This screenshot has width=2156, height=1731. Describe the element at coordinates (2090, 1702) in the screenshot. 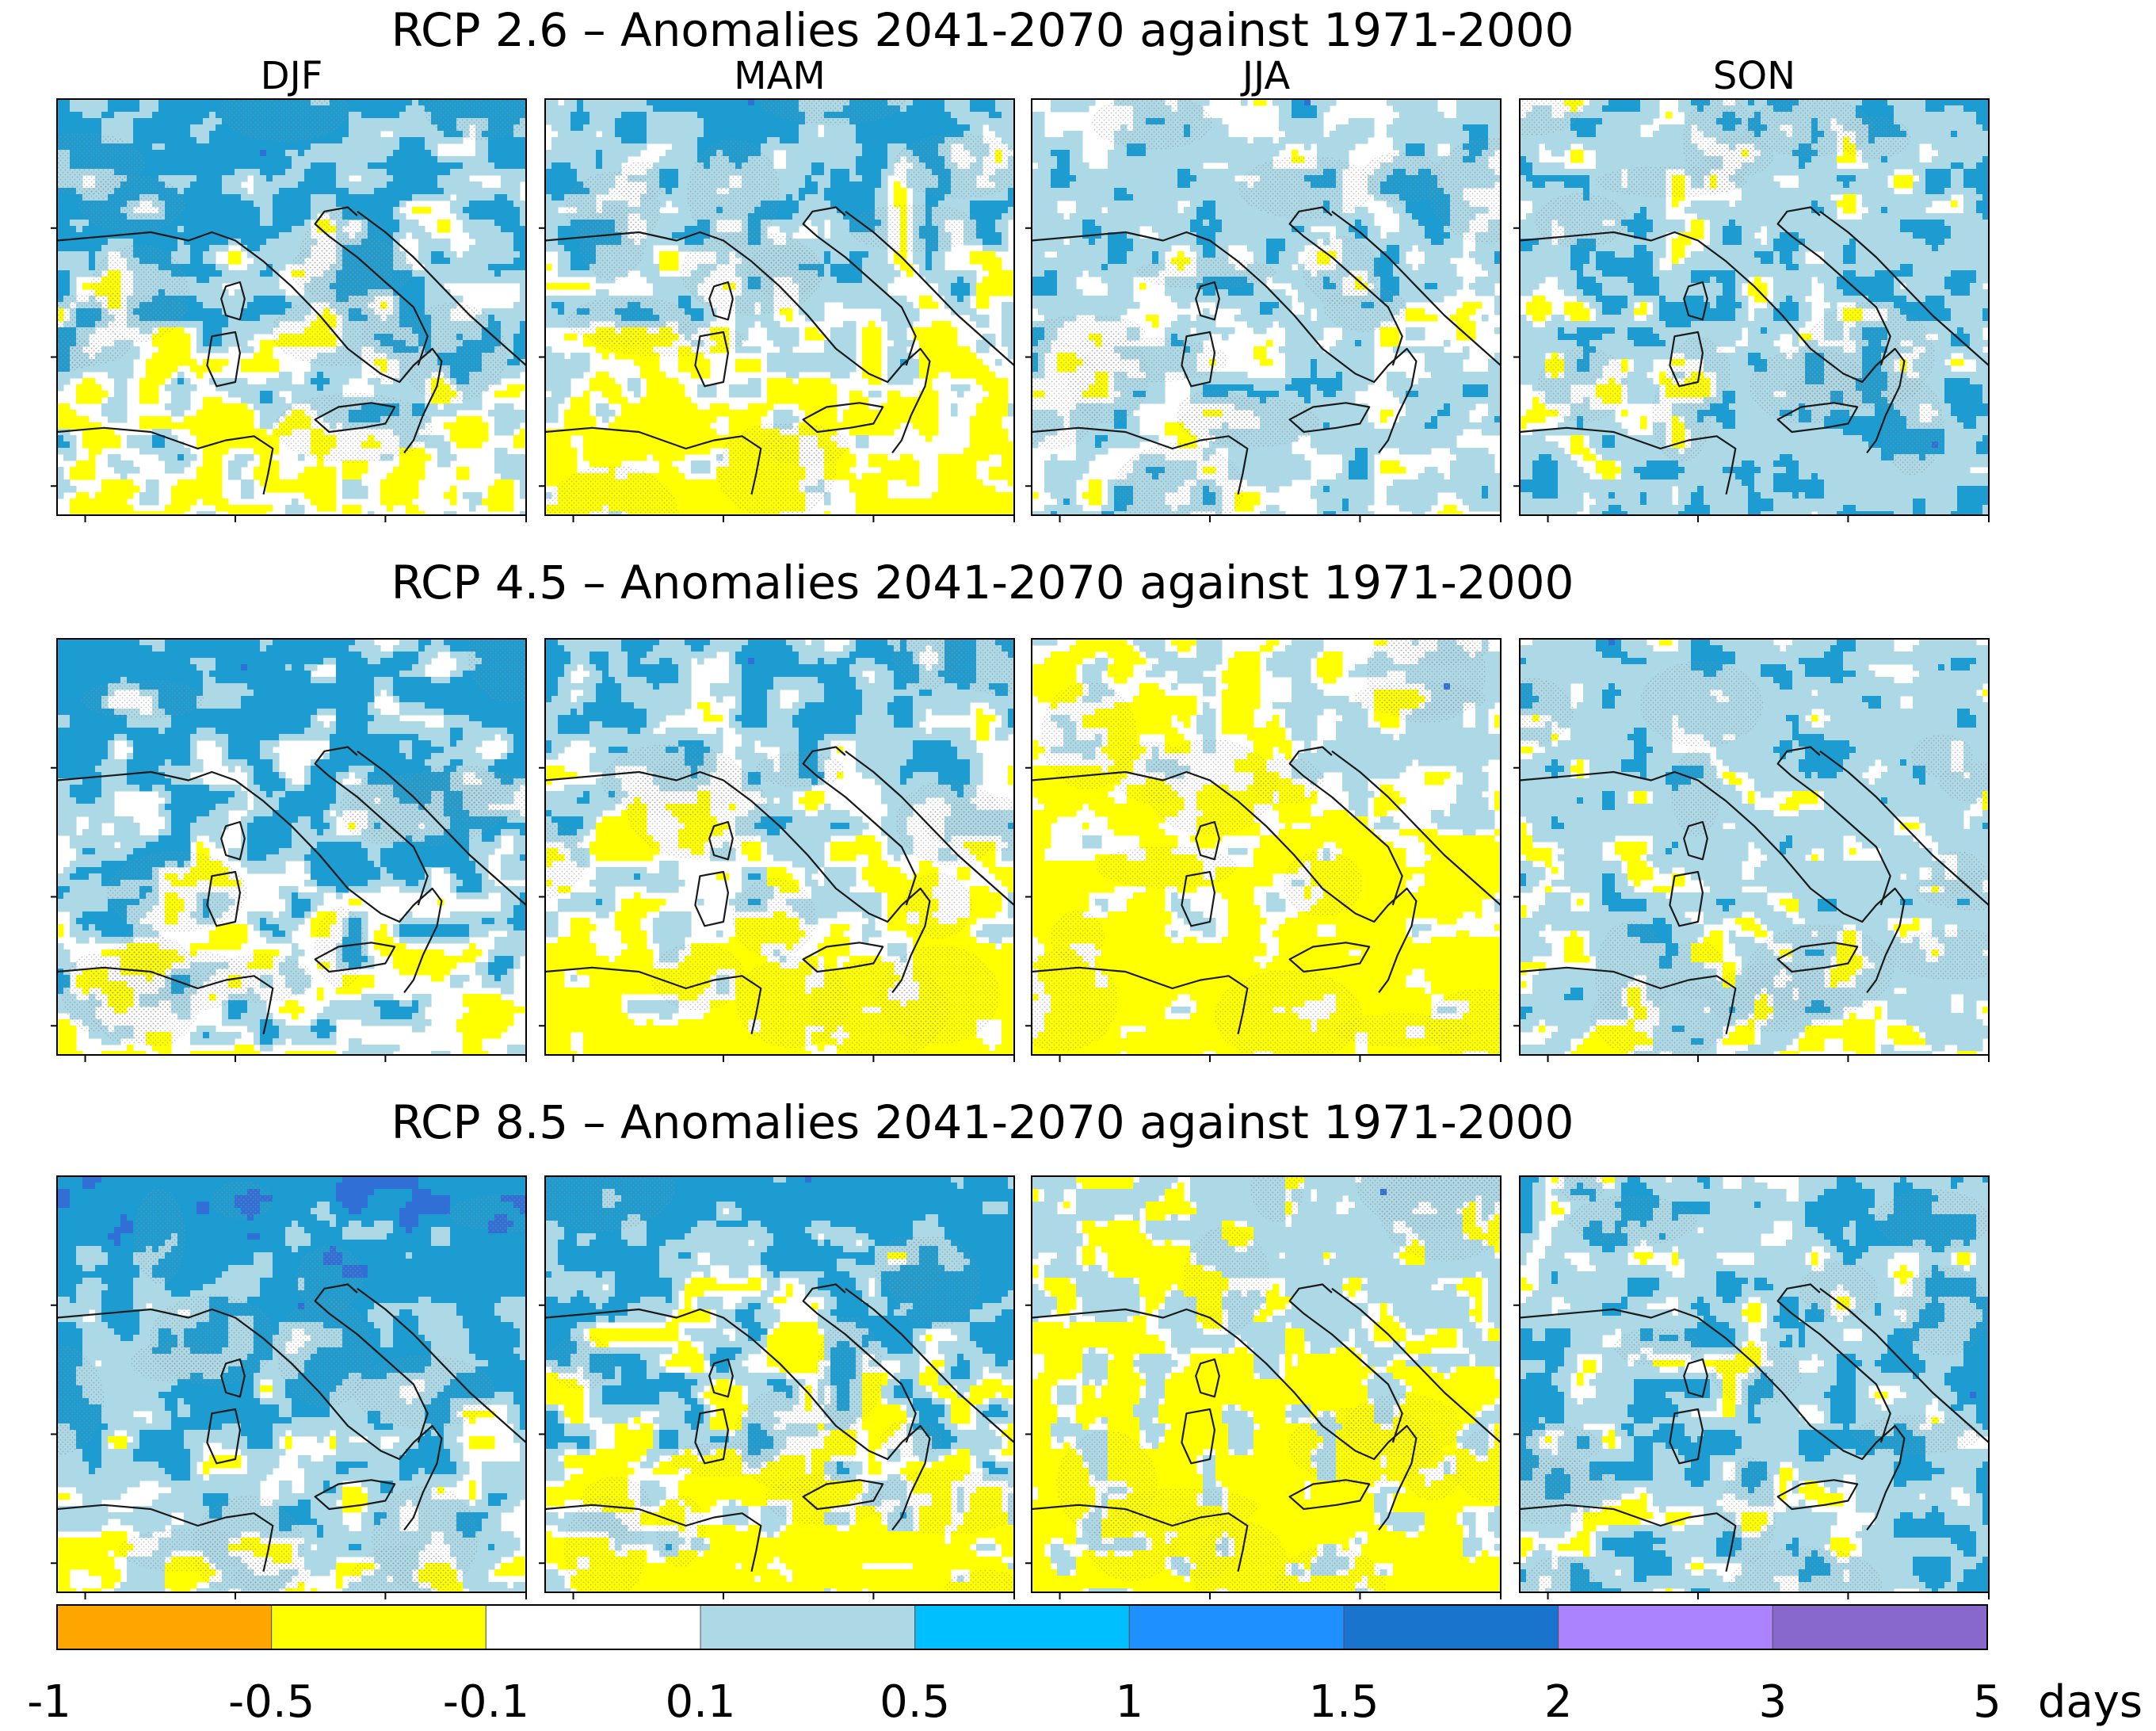

I see `colorbar-unit-label: days` at that location.